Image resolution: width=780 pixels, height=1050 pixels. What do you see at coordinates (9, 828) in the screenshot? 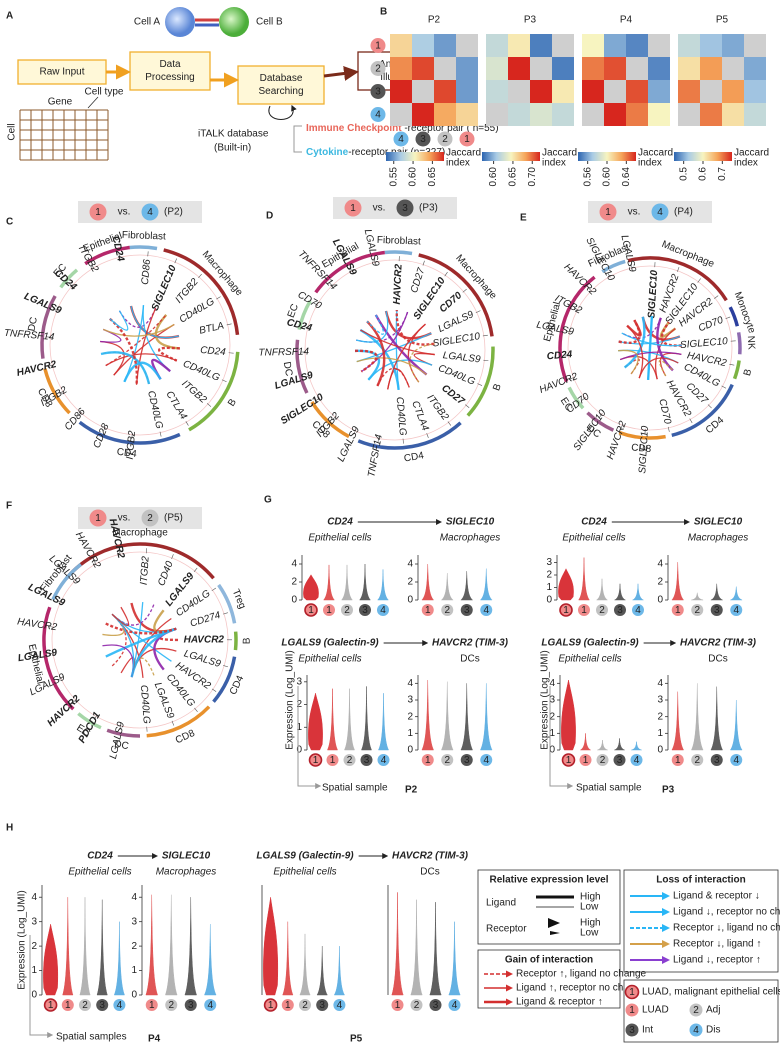
I see `panel-letter: H` at bounding box center [9, 828].